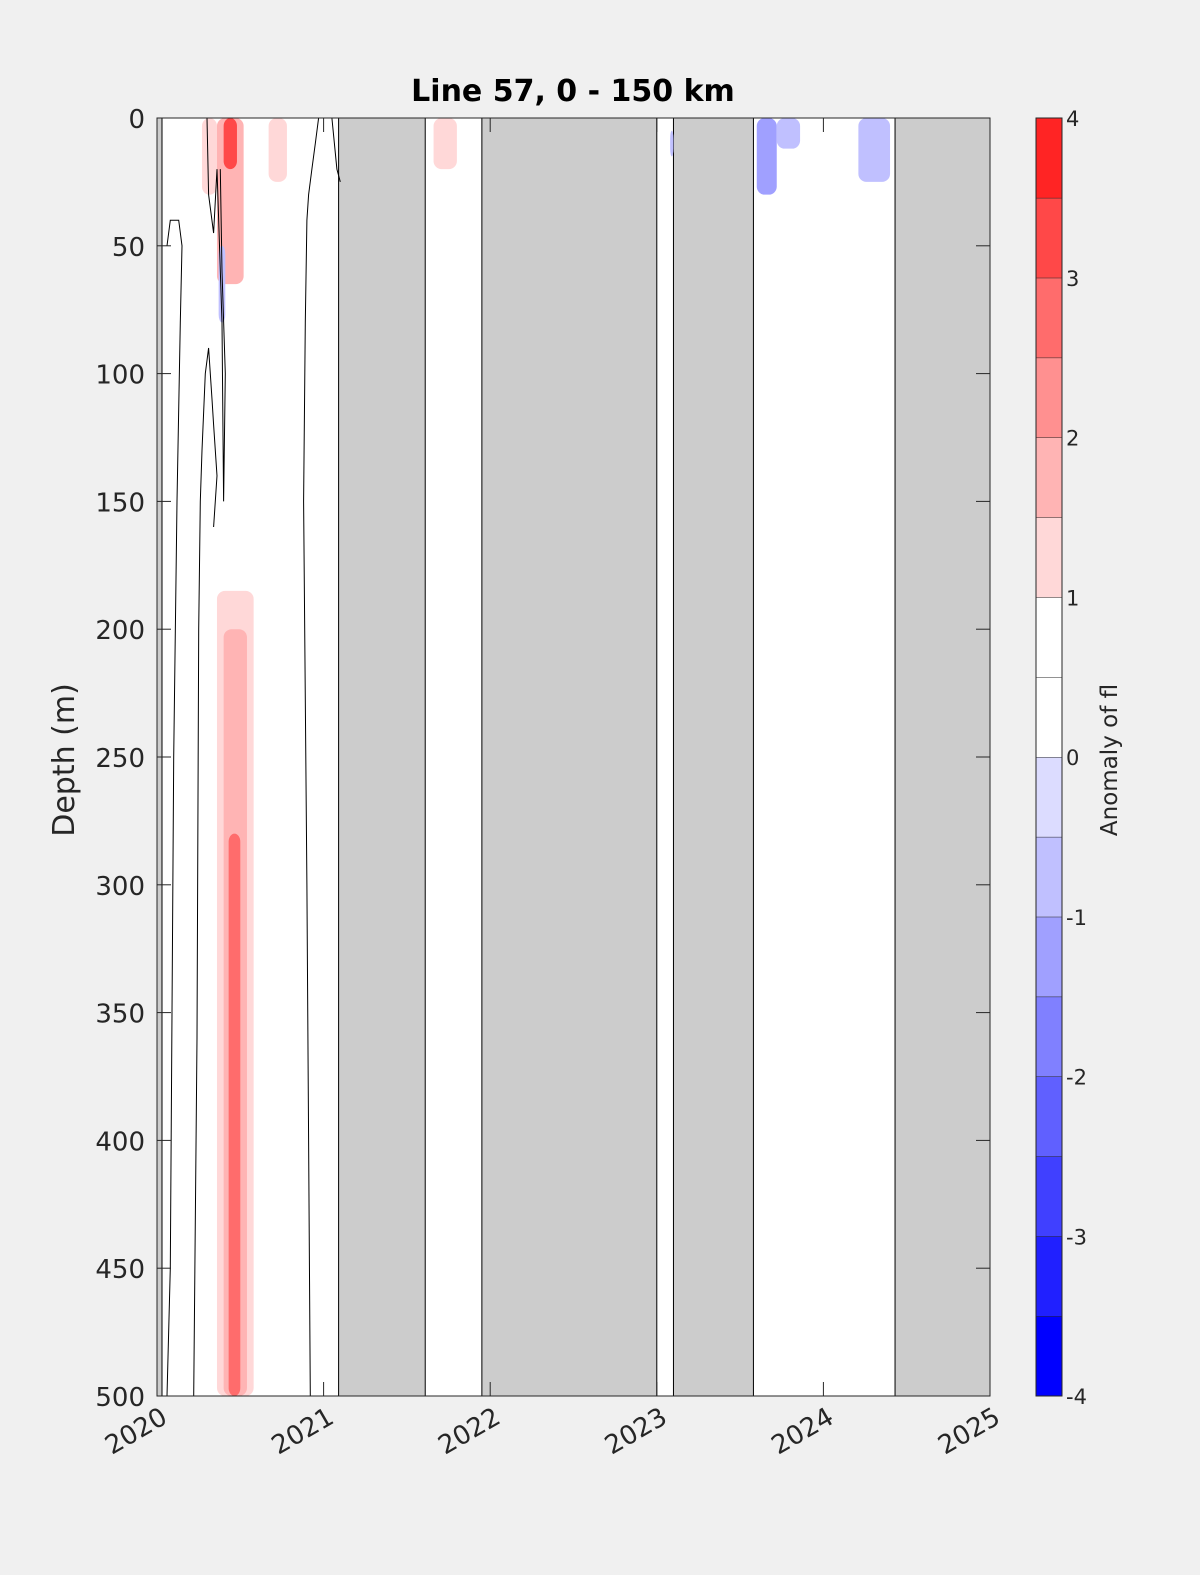 The image size is (1200, 1575). Describe the element at coordinates (120, 887) in the screenshot. I see `y-tick-label: 300` at that location.